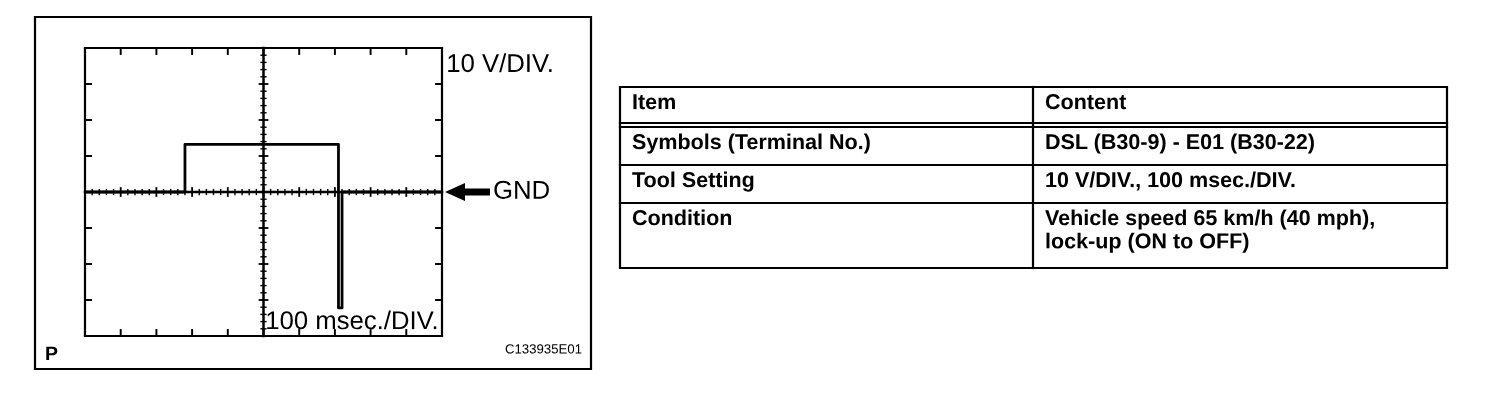 The image size is (1504, 402). Describe the element at coordinates (693, 181) in the screenshot. I see `category-label: Tool Setting` at that location.